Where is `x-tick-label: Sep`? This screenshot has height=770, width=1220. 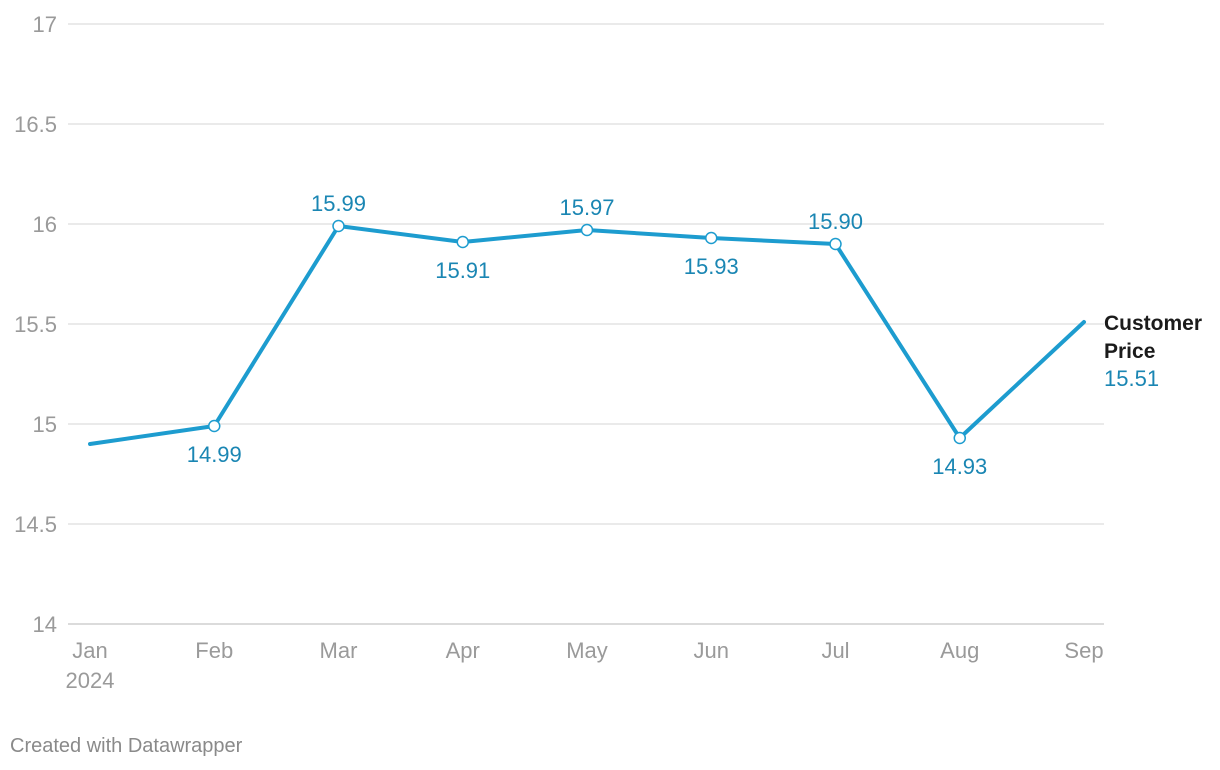 x-tick-label: Sep is located at coordinates (1083, 650).